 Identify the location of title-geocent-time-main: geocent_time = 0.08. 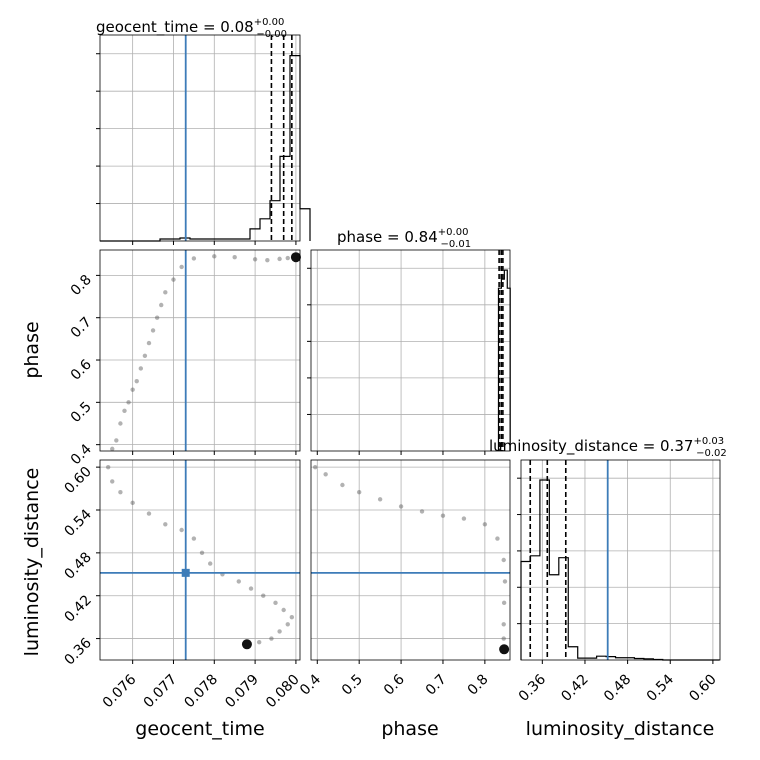
(175, 27).